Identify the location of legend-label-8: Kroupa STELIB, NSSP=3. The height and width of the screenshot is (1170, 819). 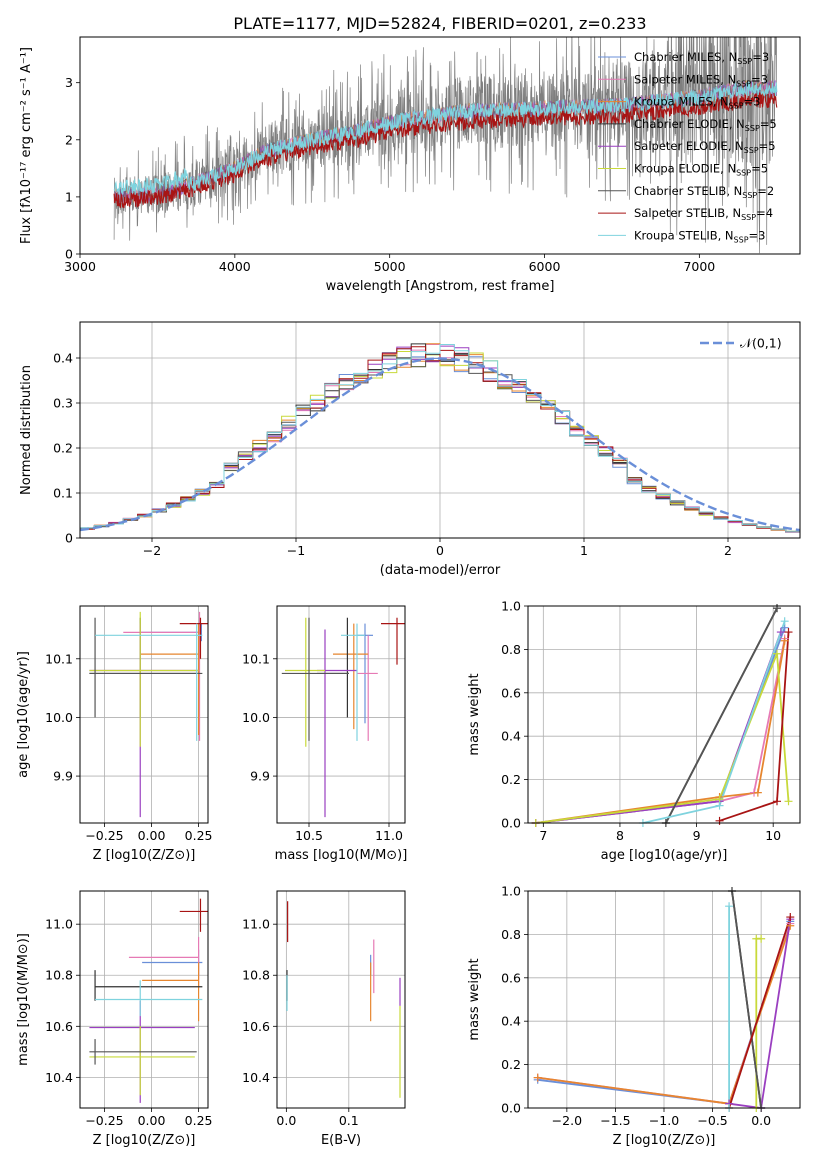
(699, 236).